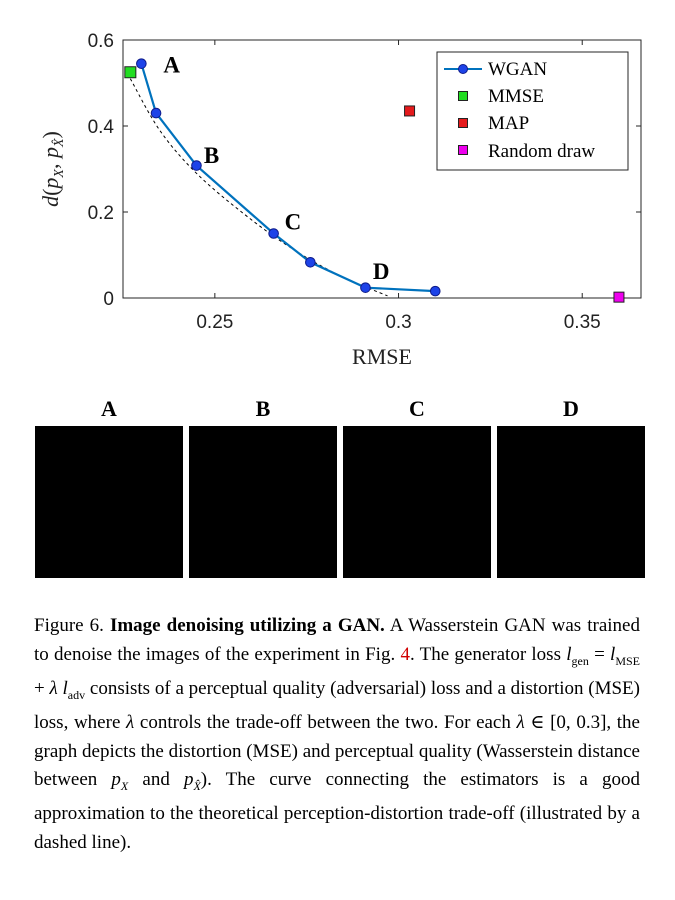 Image resolution: width=675 pixels, height=900 pixels. I want to click on x-tick-label: 0.25, so click(214, 322).